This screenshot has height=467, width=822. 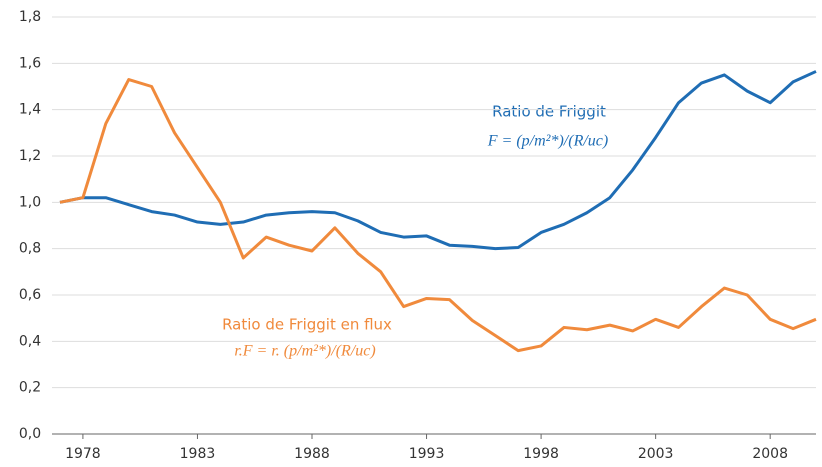 What do you see at coordinates (549, 112) in the screenshot?
I see `annotation: Ratio de Friggit` at bounding box center [549, 112].